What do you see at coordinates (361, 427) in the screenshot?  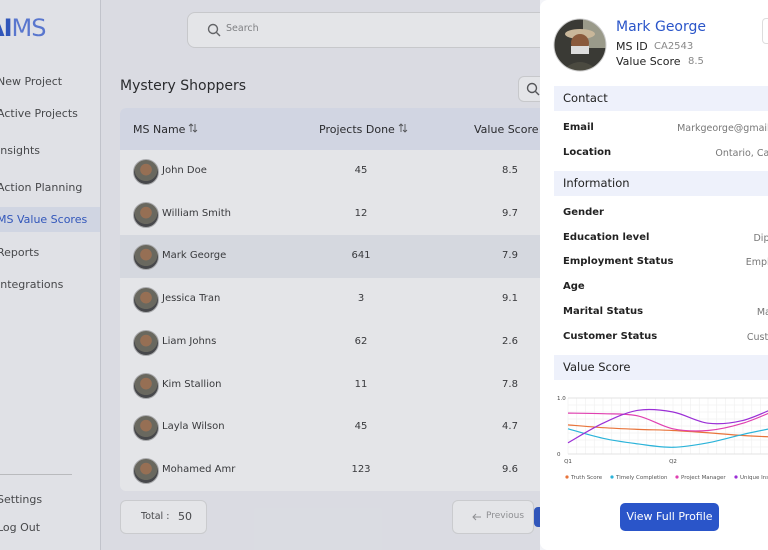 I see `projects-cell: 45` at bounding box center [361, 427].